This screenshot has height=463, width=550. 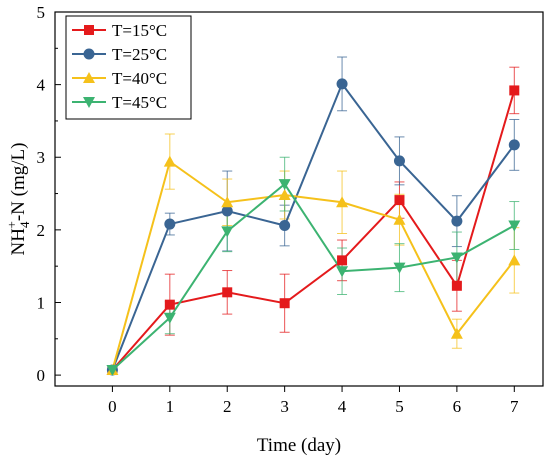 I want to click on x-tick-label: 3, so click(x=284, y=406).